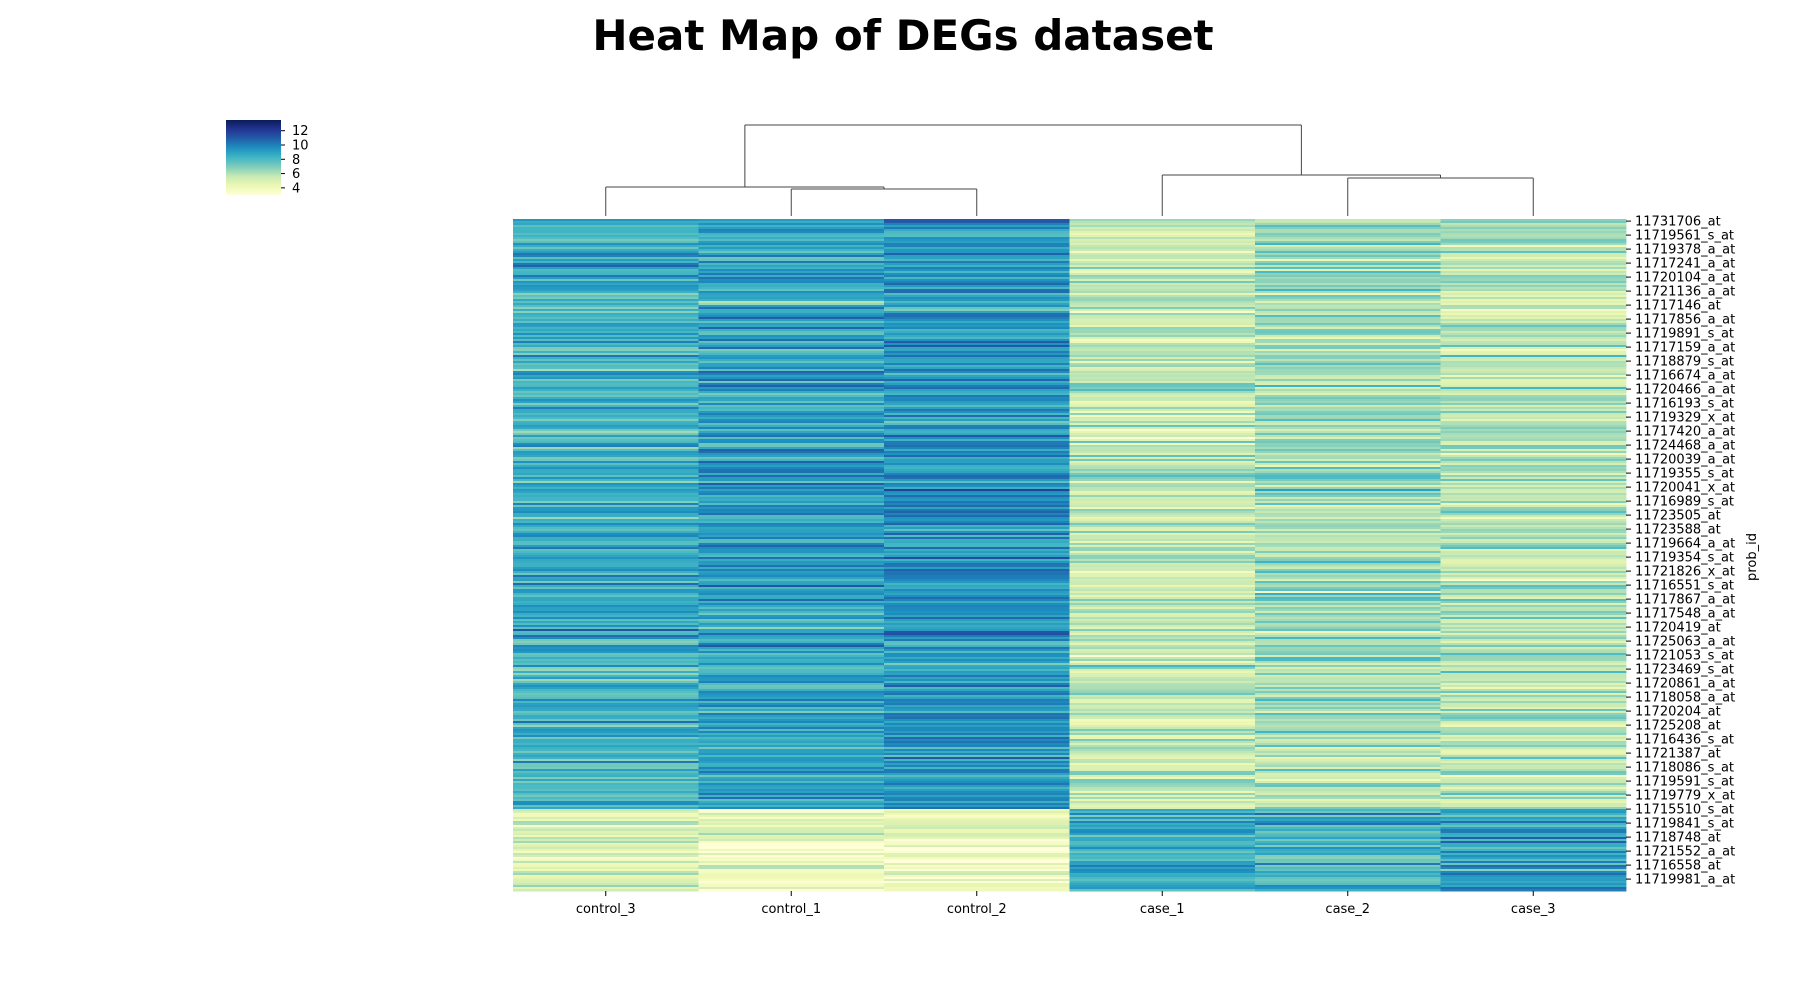 The image size is (1800, 1000). I want to click on row-label: 11716551_s_at, so click(1684, 586).